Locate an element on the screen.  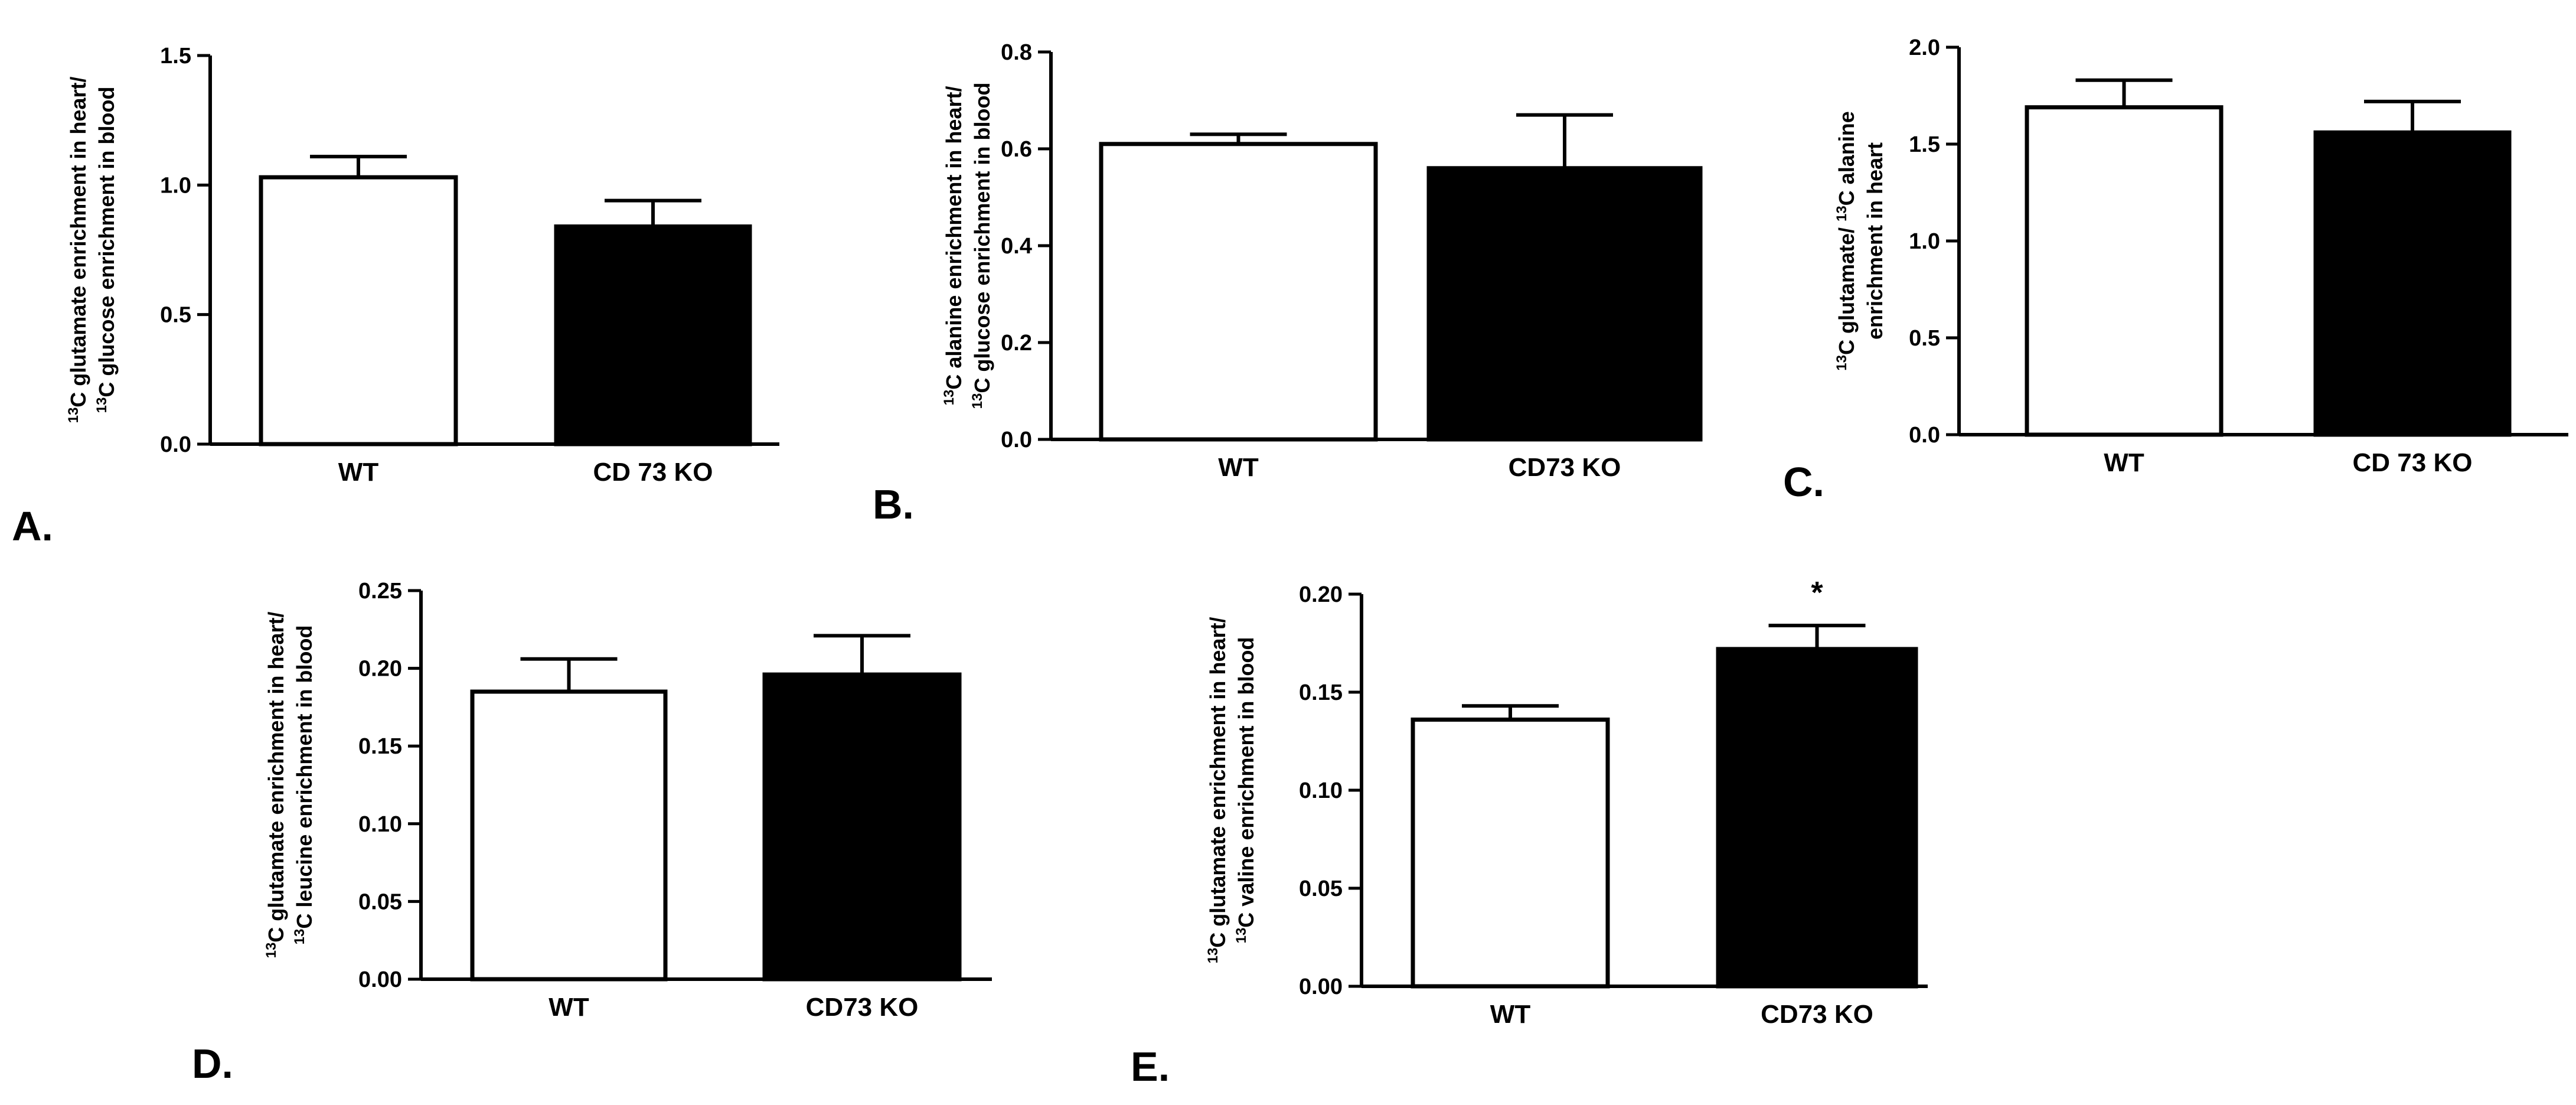
panel-letter: B. is located at coordinates (893, 504).